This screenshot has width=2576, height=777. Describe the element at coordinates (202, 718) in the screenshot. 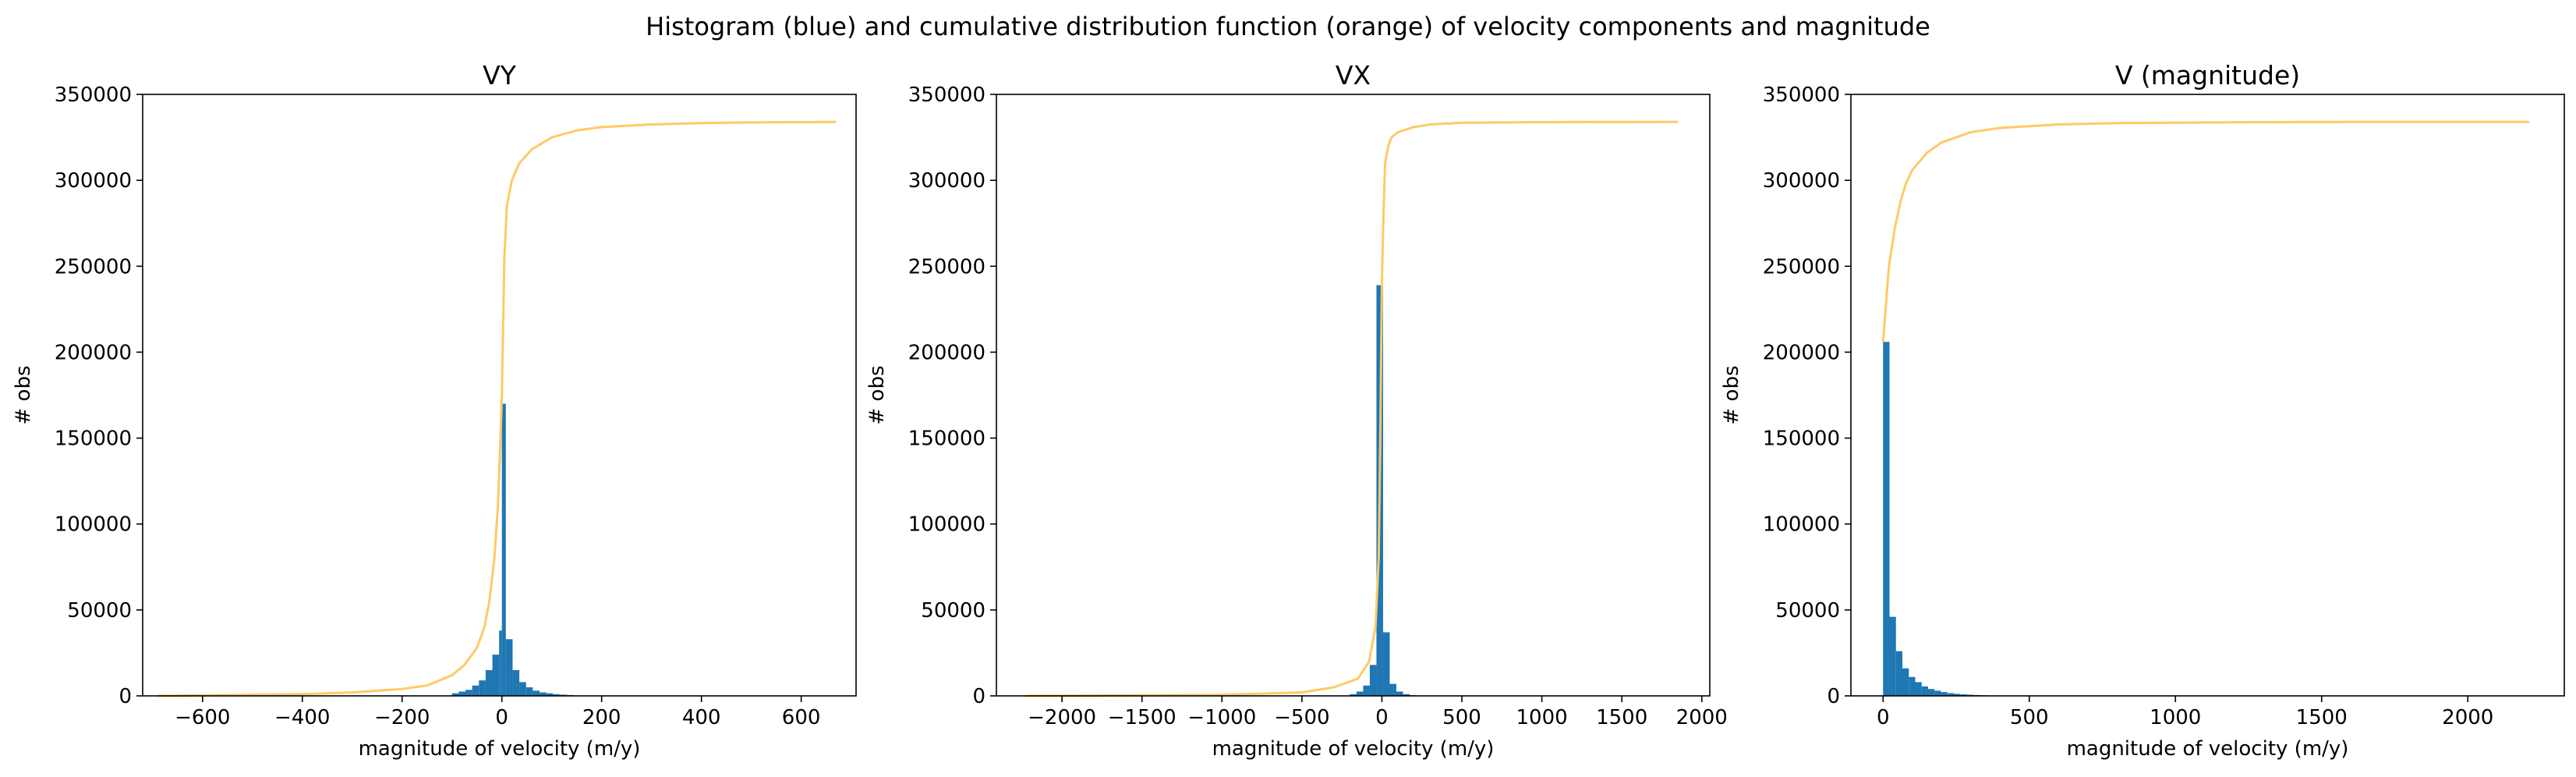

I see `x-tick-label: −600` at that location.